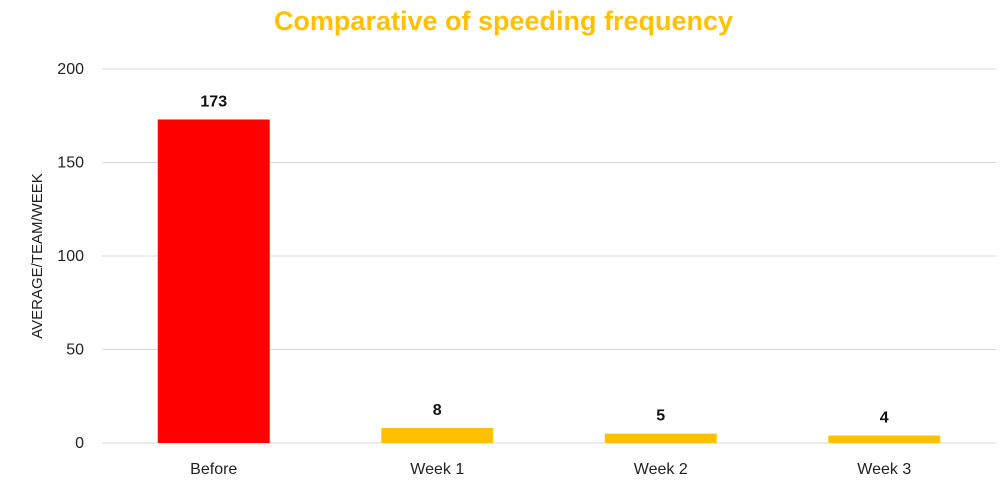 The height and width of the screenshot is (488, 1007). Describe the element at coordinates (661, 469) in the screenshot. I see `x-tick-label: Week 2` at that location.